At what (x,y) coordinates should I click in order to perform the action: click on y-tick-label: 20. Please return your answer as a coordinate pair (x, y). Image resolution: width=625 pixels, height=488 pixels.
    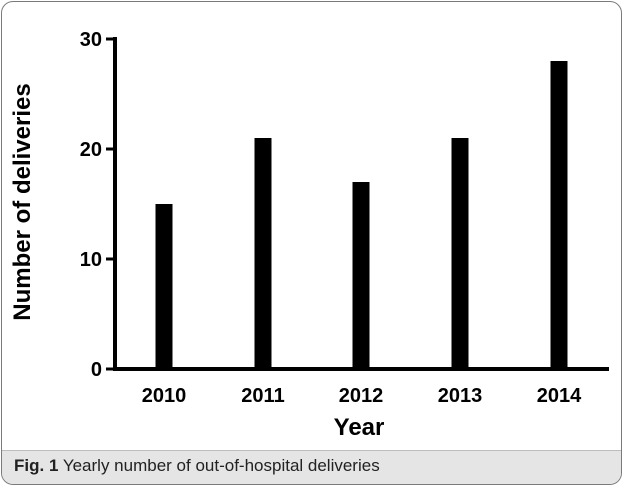
    Looking at the image, I should click on (91, 150).